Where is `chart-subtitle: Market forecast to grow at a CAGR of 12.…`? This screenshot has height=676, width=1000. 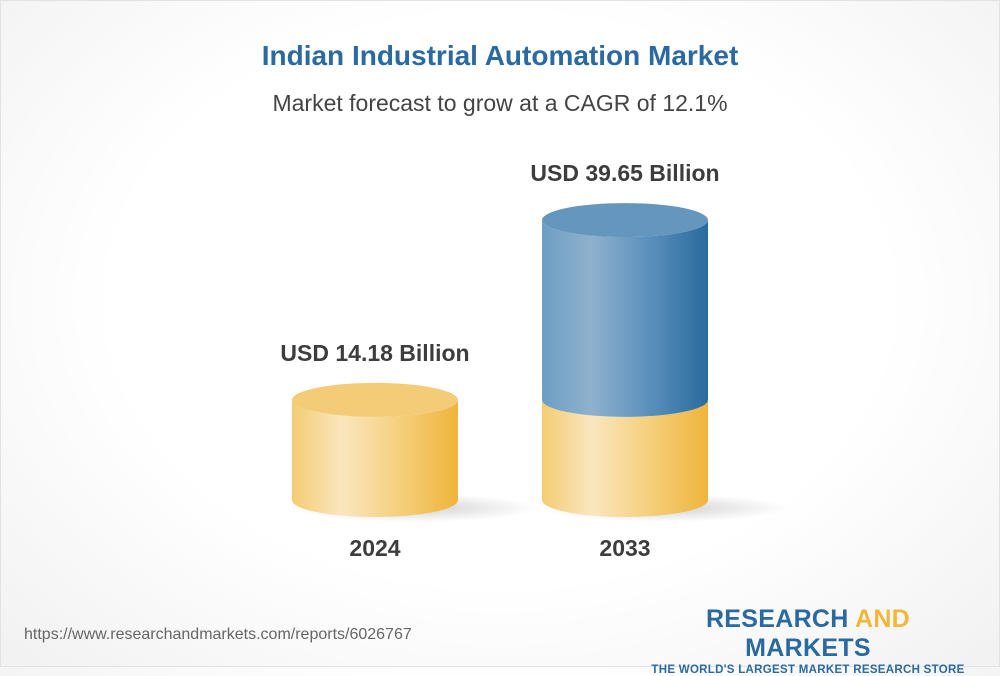
chart-subtitle: Market forecast to grow at a CAGR of 12.… is located at coordinates (500, 103).